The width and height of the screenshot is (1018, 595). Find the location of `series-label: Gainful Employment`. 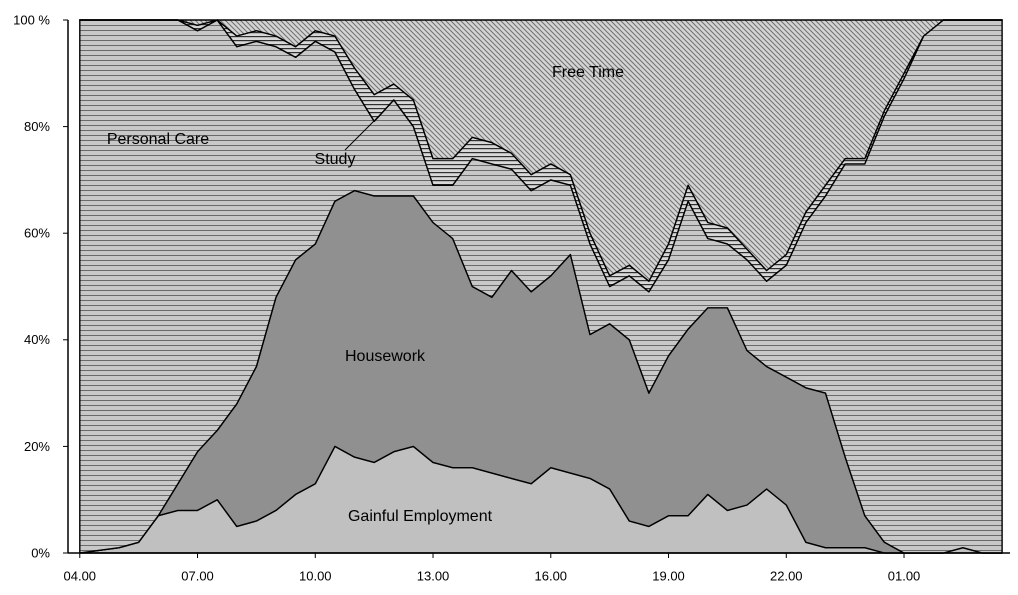

series-label: Gainful Employment is located at coordinates (420, 516).